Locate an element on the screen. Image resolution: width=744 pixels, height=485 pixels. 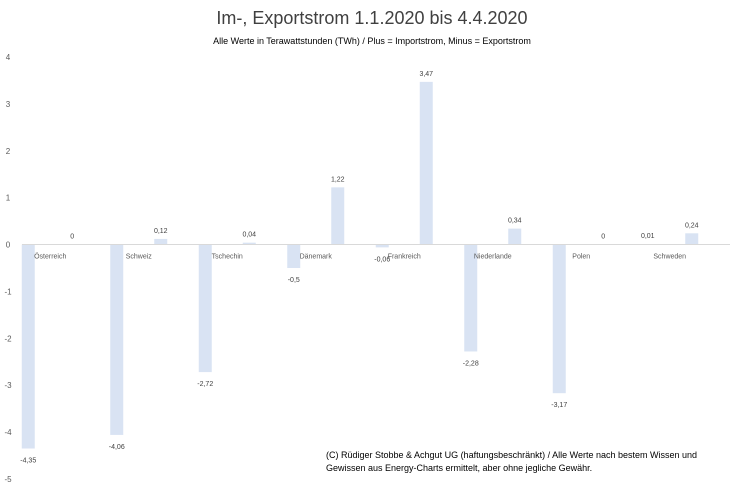
data-label: 0,24 is located at coordinates (692, 225).